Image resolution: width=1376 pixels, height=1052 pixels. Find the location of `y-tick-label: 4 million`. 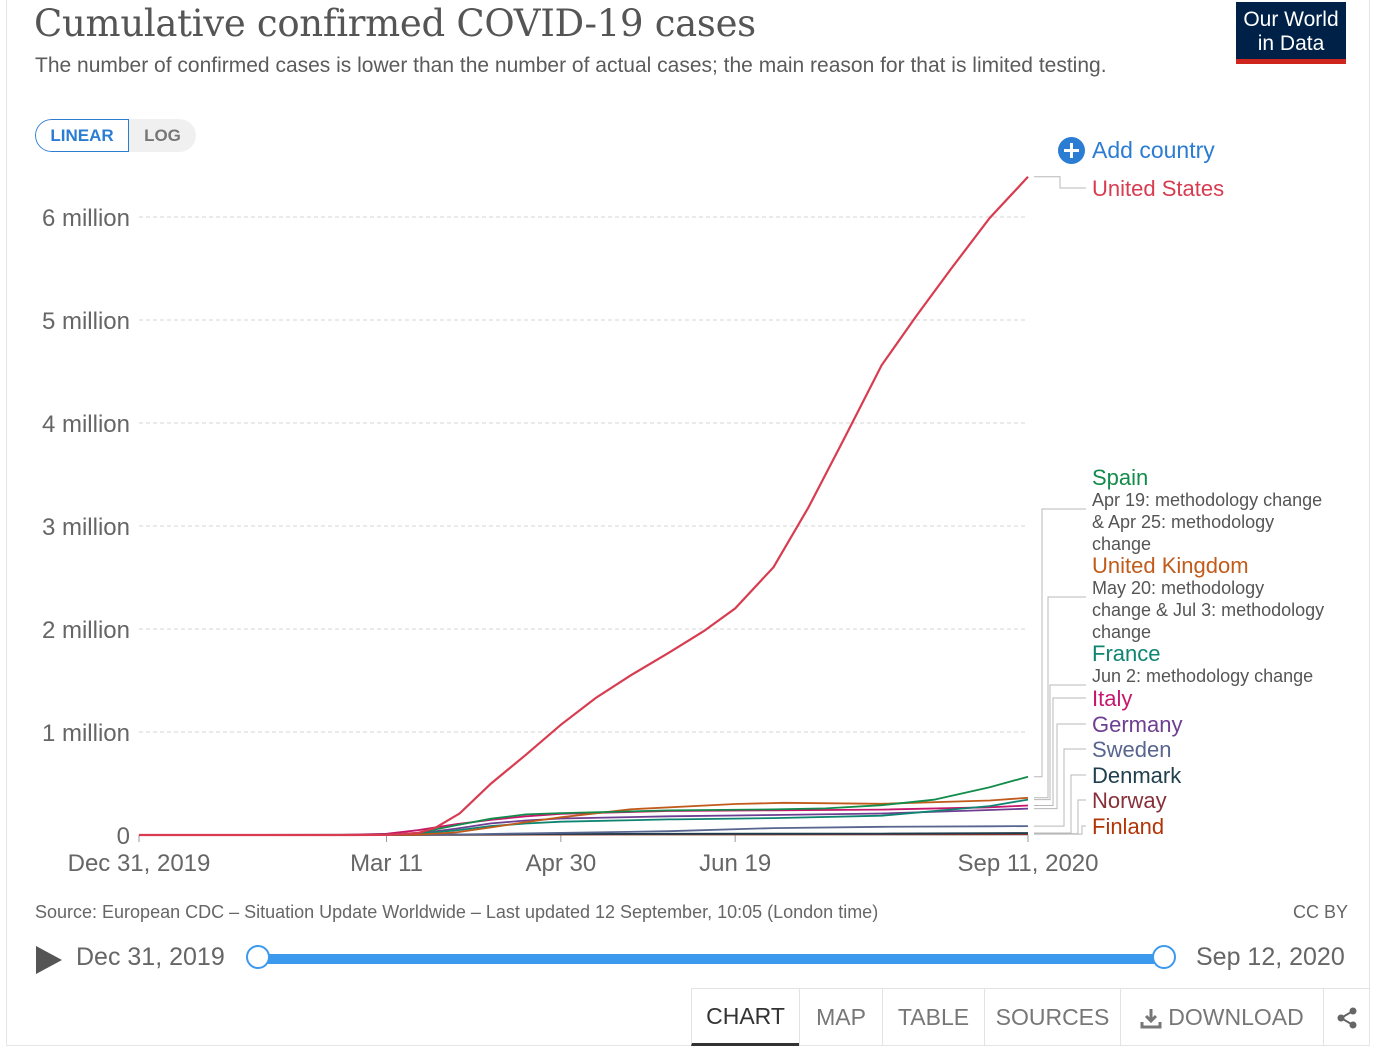

y-tick-label: 4 million is located at coordinates (86, 424).